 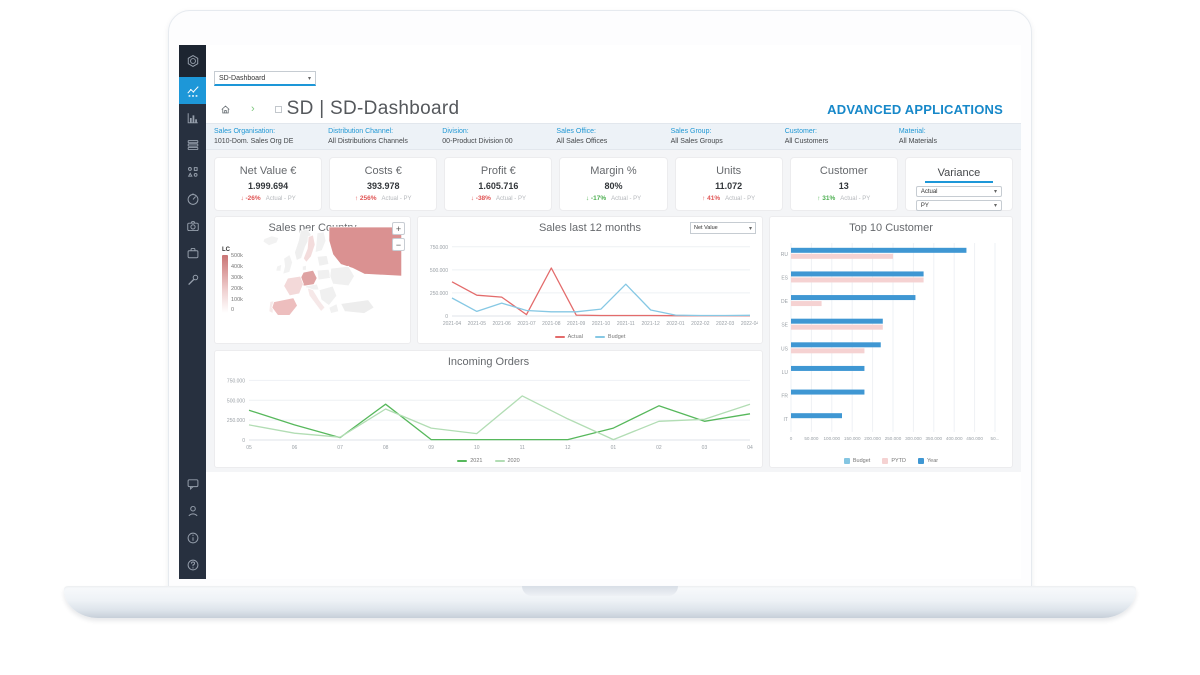 What do you see at coordinates (706, 228) in the screenshot?
I see `measure-select-value: Net Value` at bounding box center [706, 228].